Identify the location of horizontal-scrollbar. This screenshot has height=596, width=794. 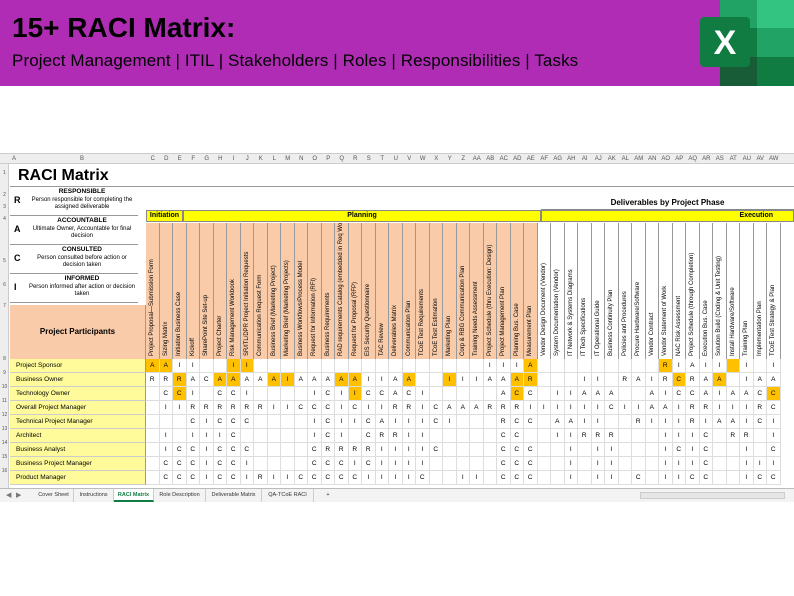
(712, 495).